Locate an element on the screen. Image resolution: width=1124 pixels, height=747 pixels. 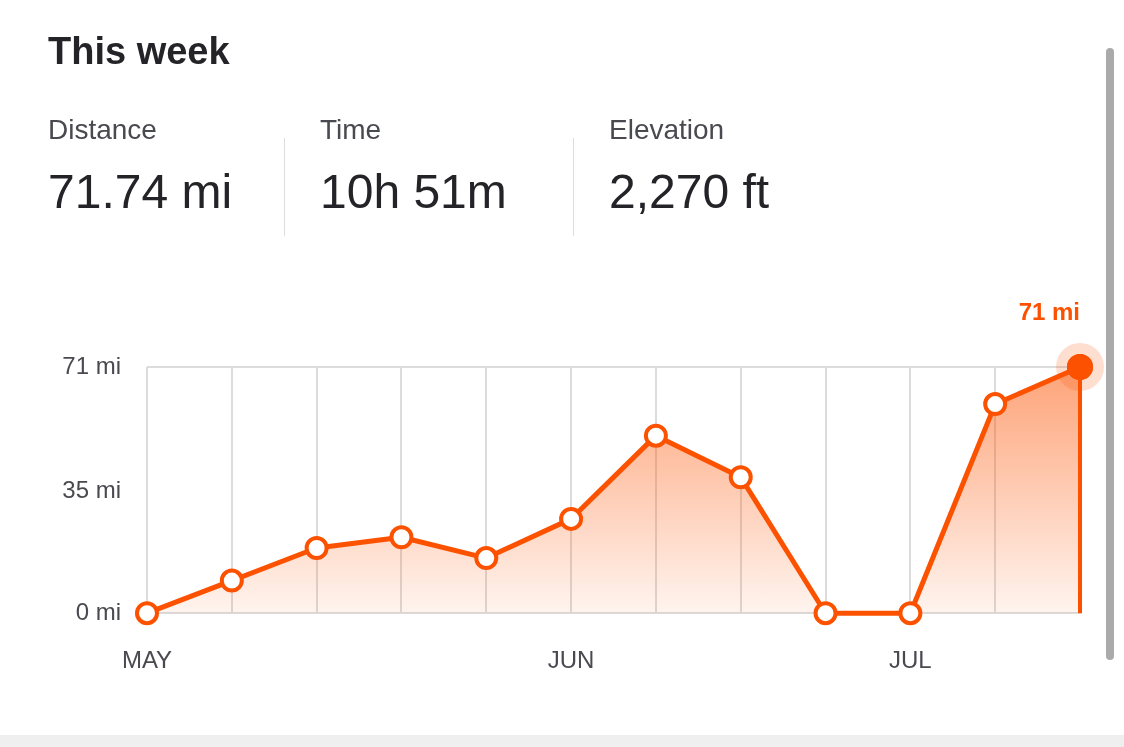
x-tick-label: MAY is located at coordinates (147, 660).